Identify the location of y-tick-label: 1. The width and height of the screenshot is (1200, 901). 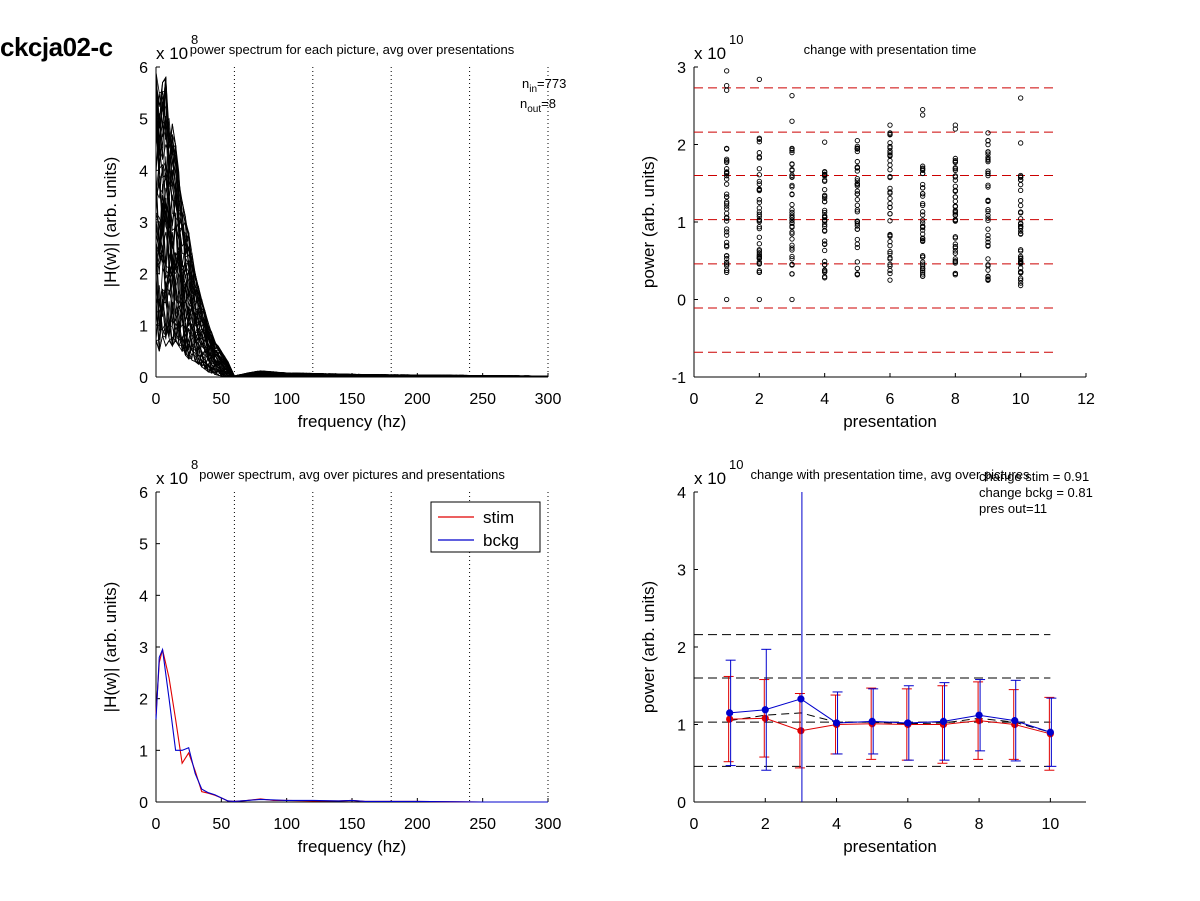
(681, 223).